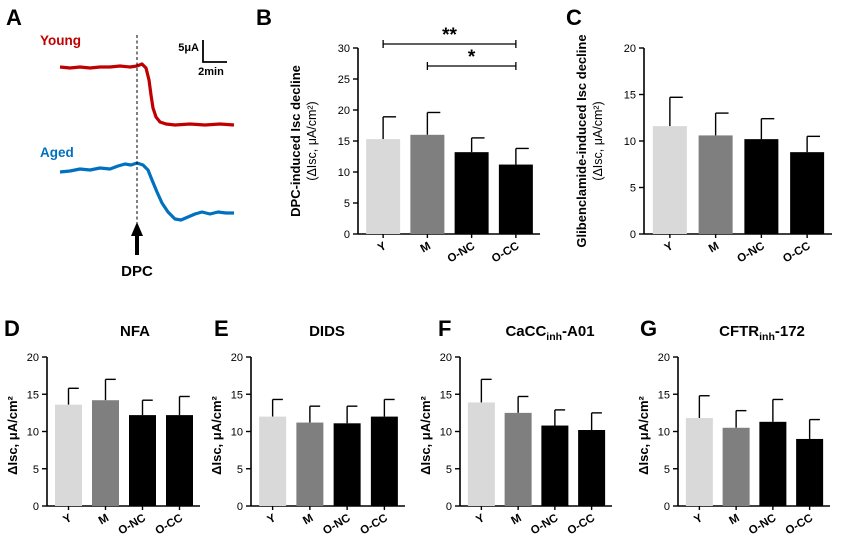 The image size is (858, 545). Describe the element at coordinates (137, 238) in the screenshot. I see `dpc-arrow-icon` at that location.